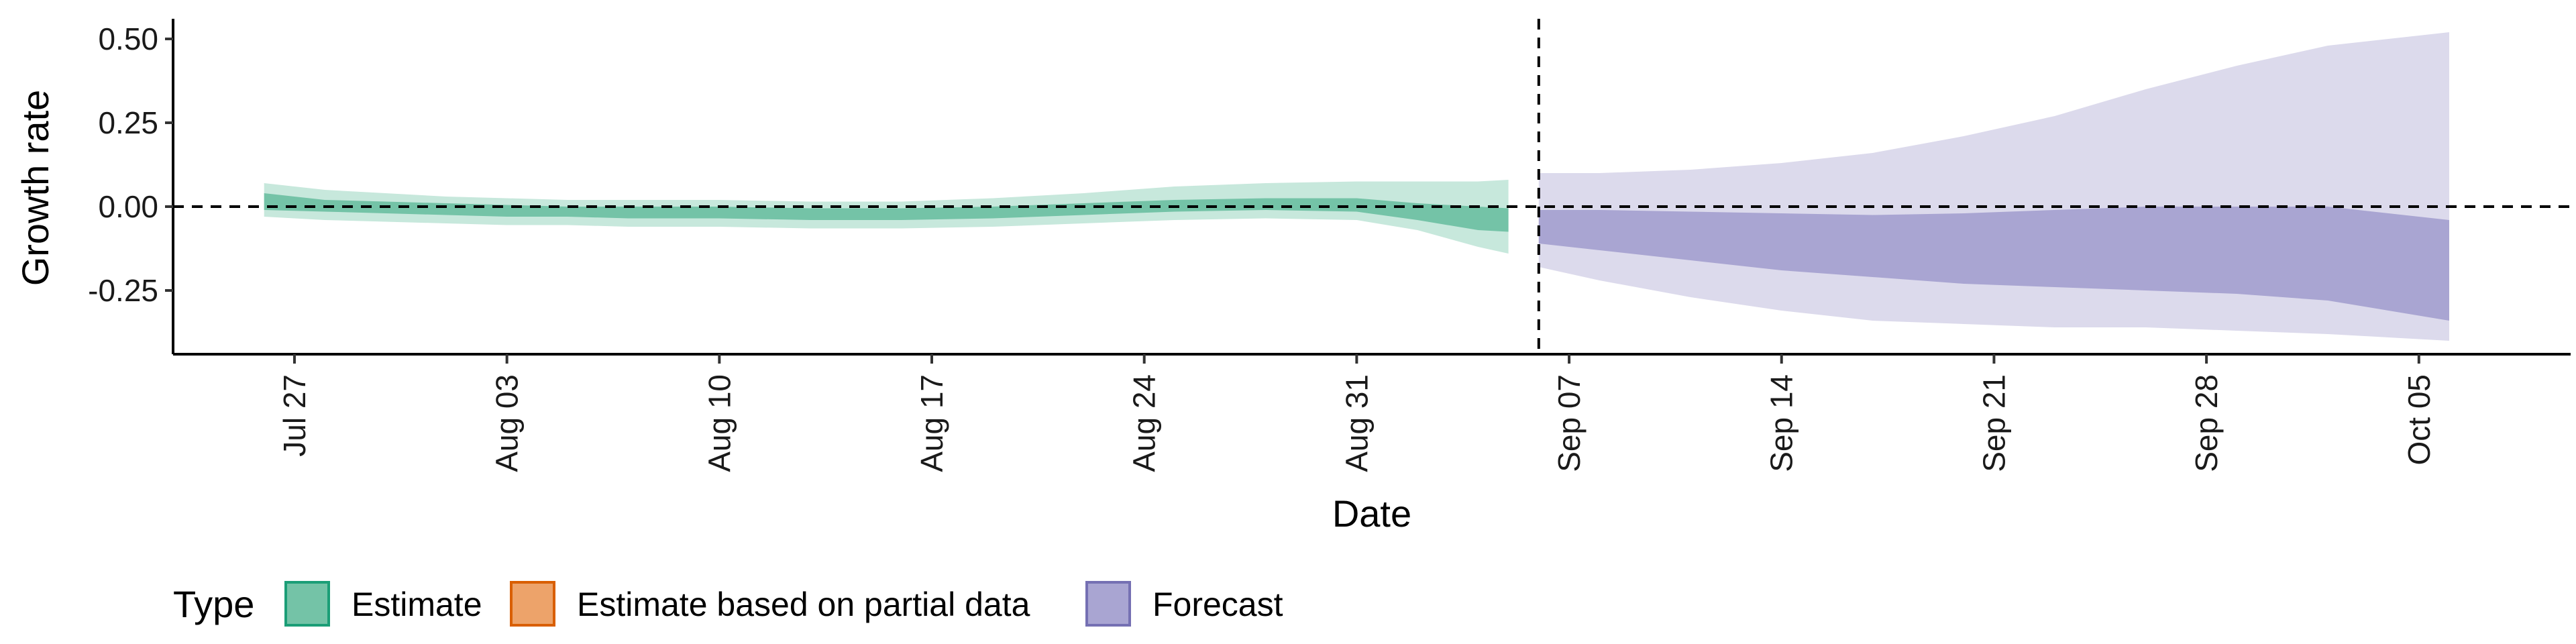 This screenshot has height=644, width=2576. What do you see at coordinates (130, 164) in the screenshot?
I see `y-ticks: 0.50 0.25 0.00 -0.25` at bounding box center [130, 164].